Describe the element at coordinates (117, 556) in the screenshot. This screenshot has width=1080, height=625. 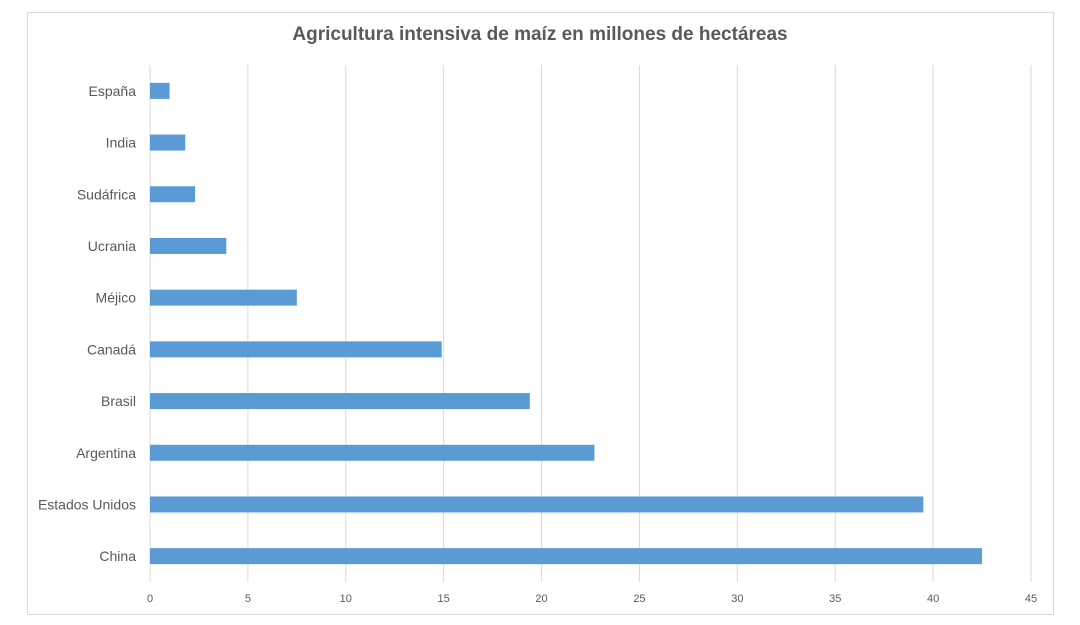
I see `category-label: China` at that location.